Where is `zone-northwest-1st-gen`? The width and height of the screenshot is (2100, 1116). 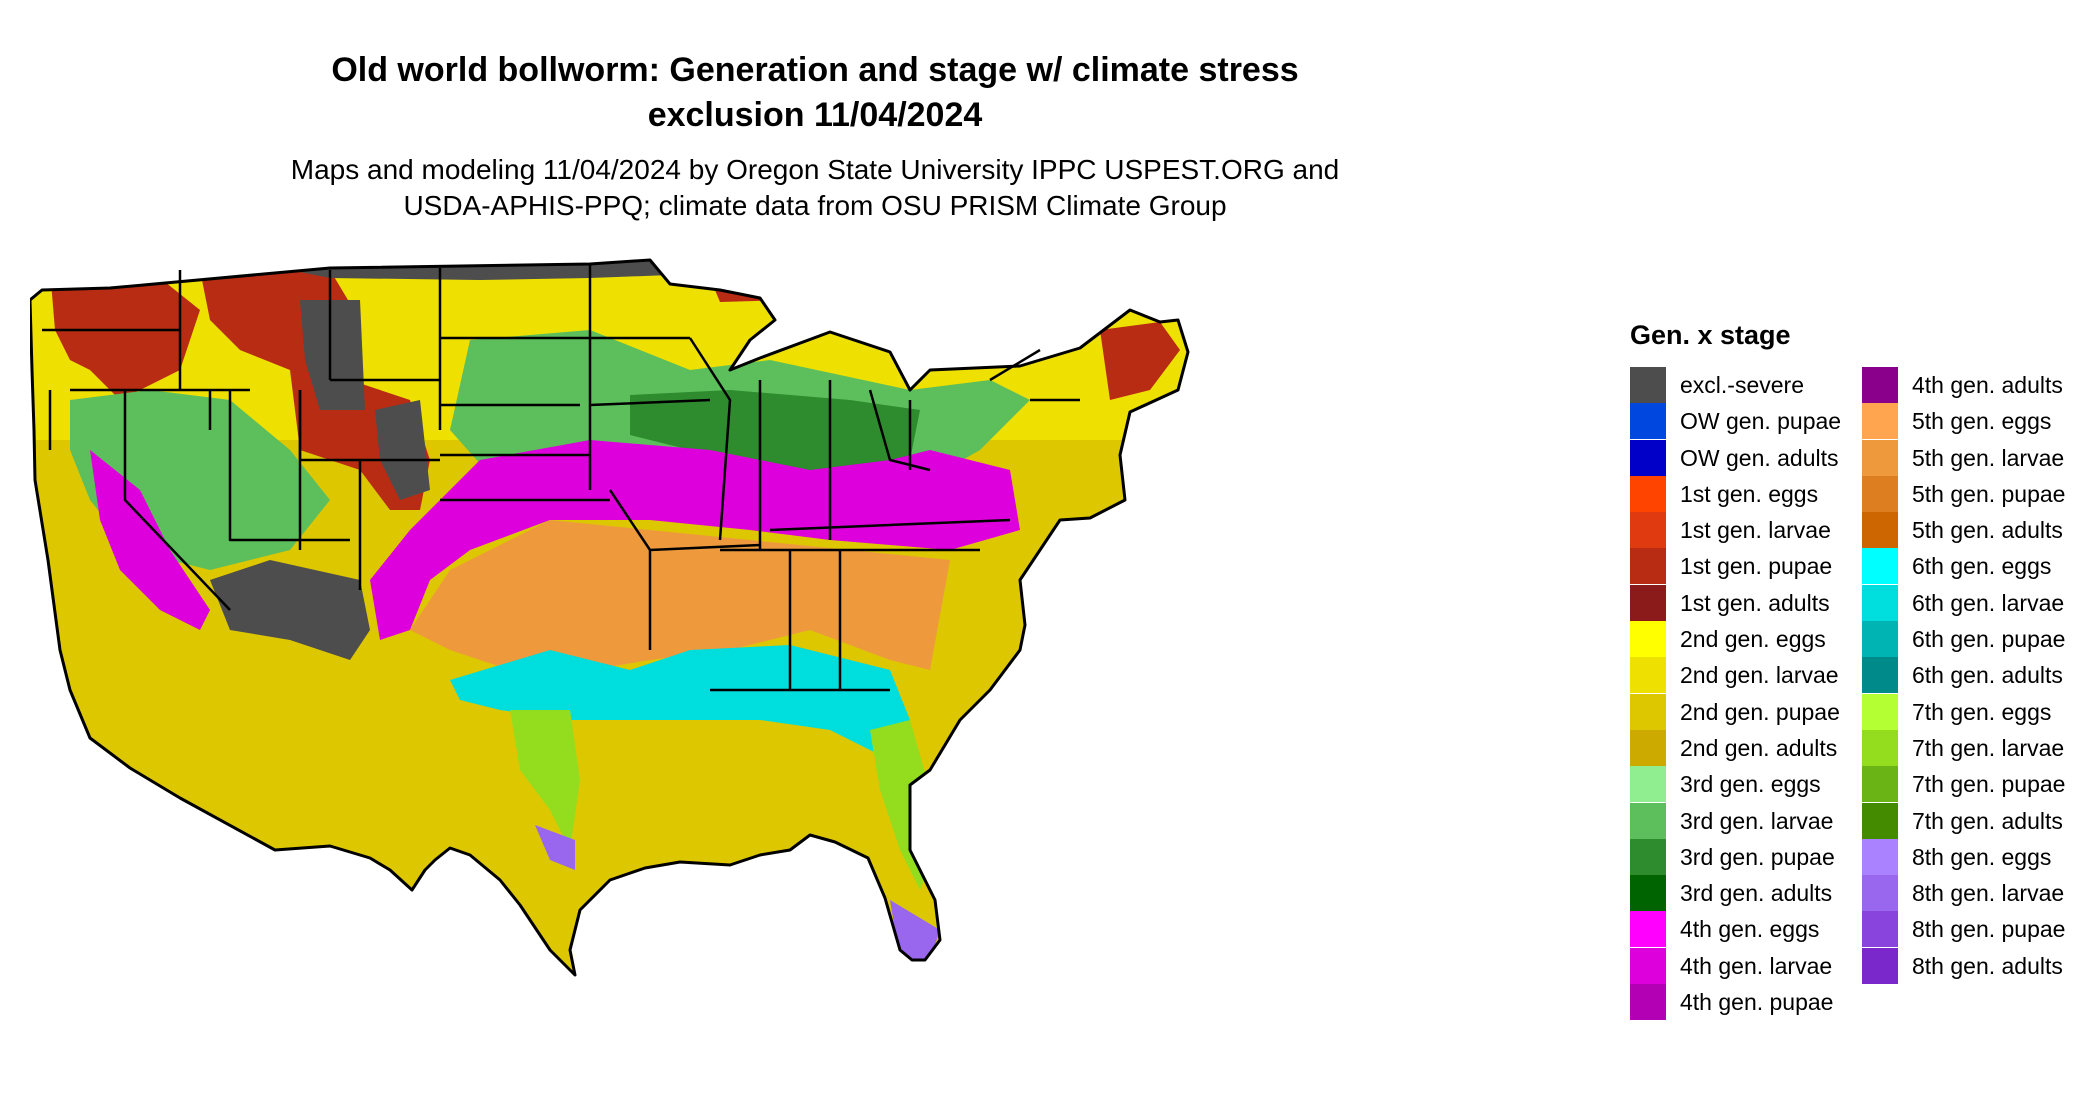 zone-northwest-1st-gen is located at coordinates (125, 335).